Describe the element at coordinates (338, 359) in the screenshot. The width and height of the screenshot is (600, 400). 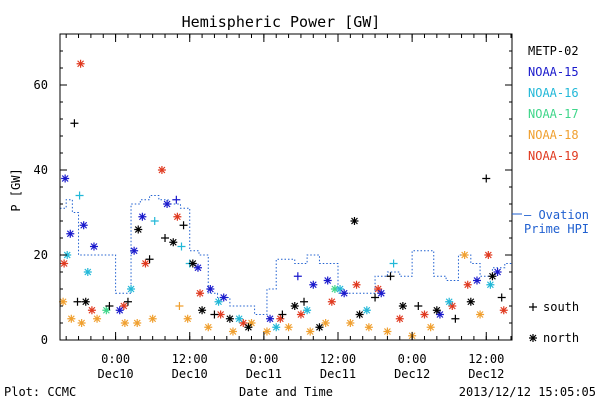
I see `x-tick-label: 12:00` at that location.